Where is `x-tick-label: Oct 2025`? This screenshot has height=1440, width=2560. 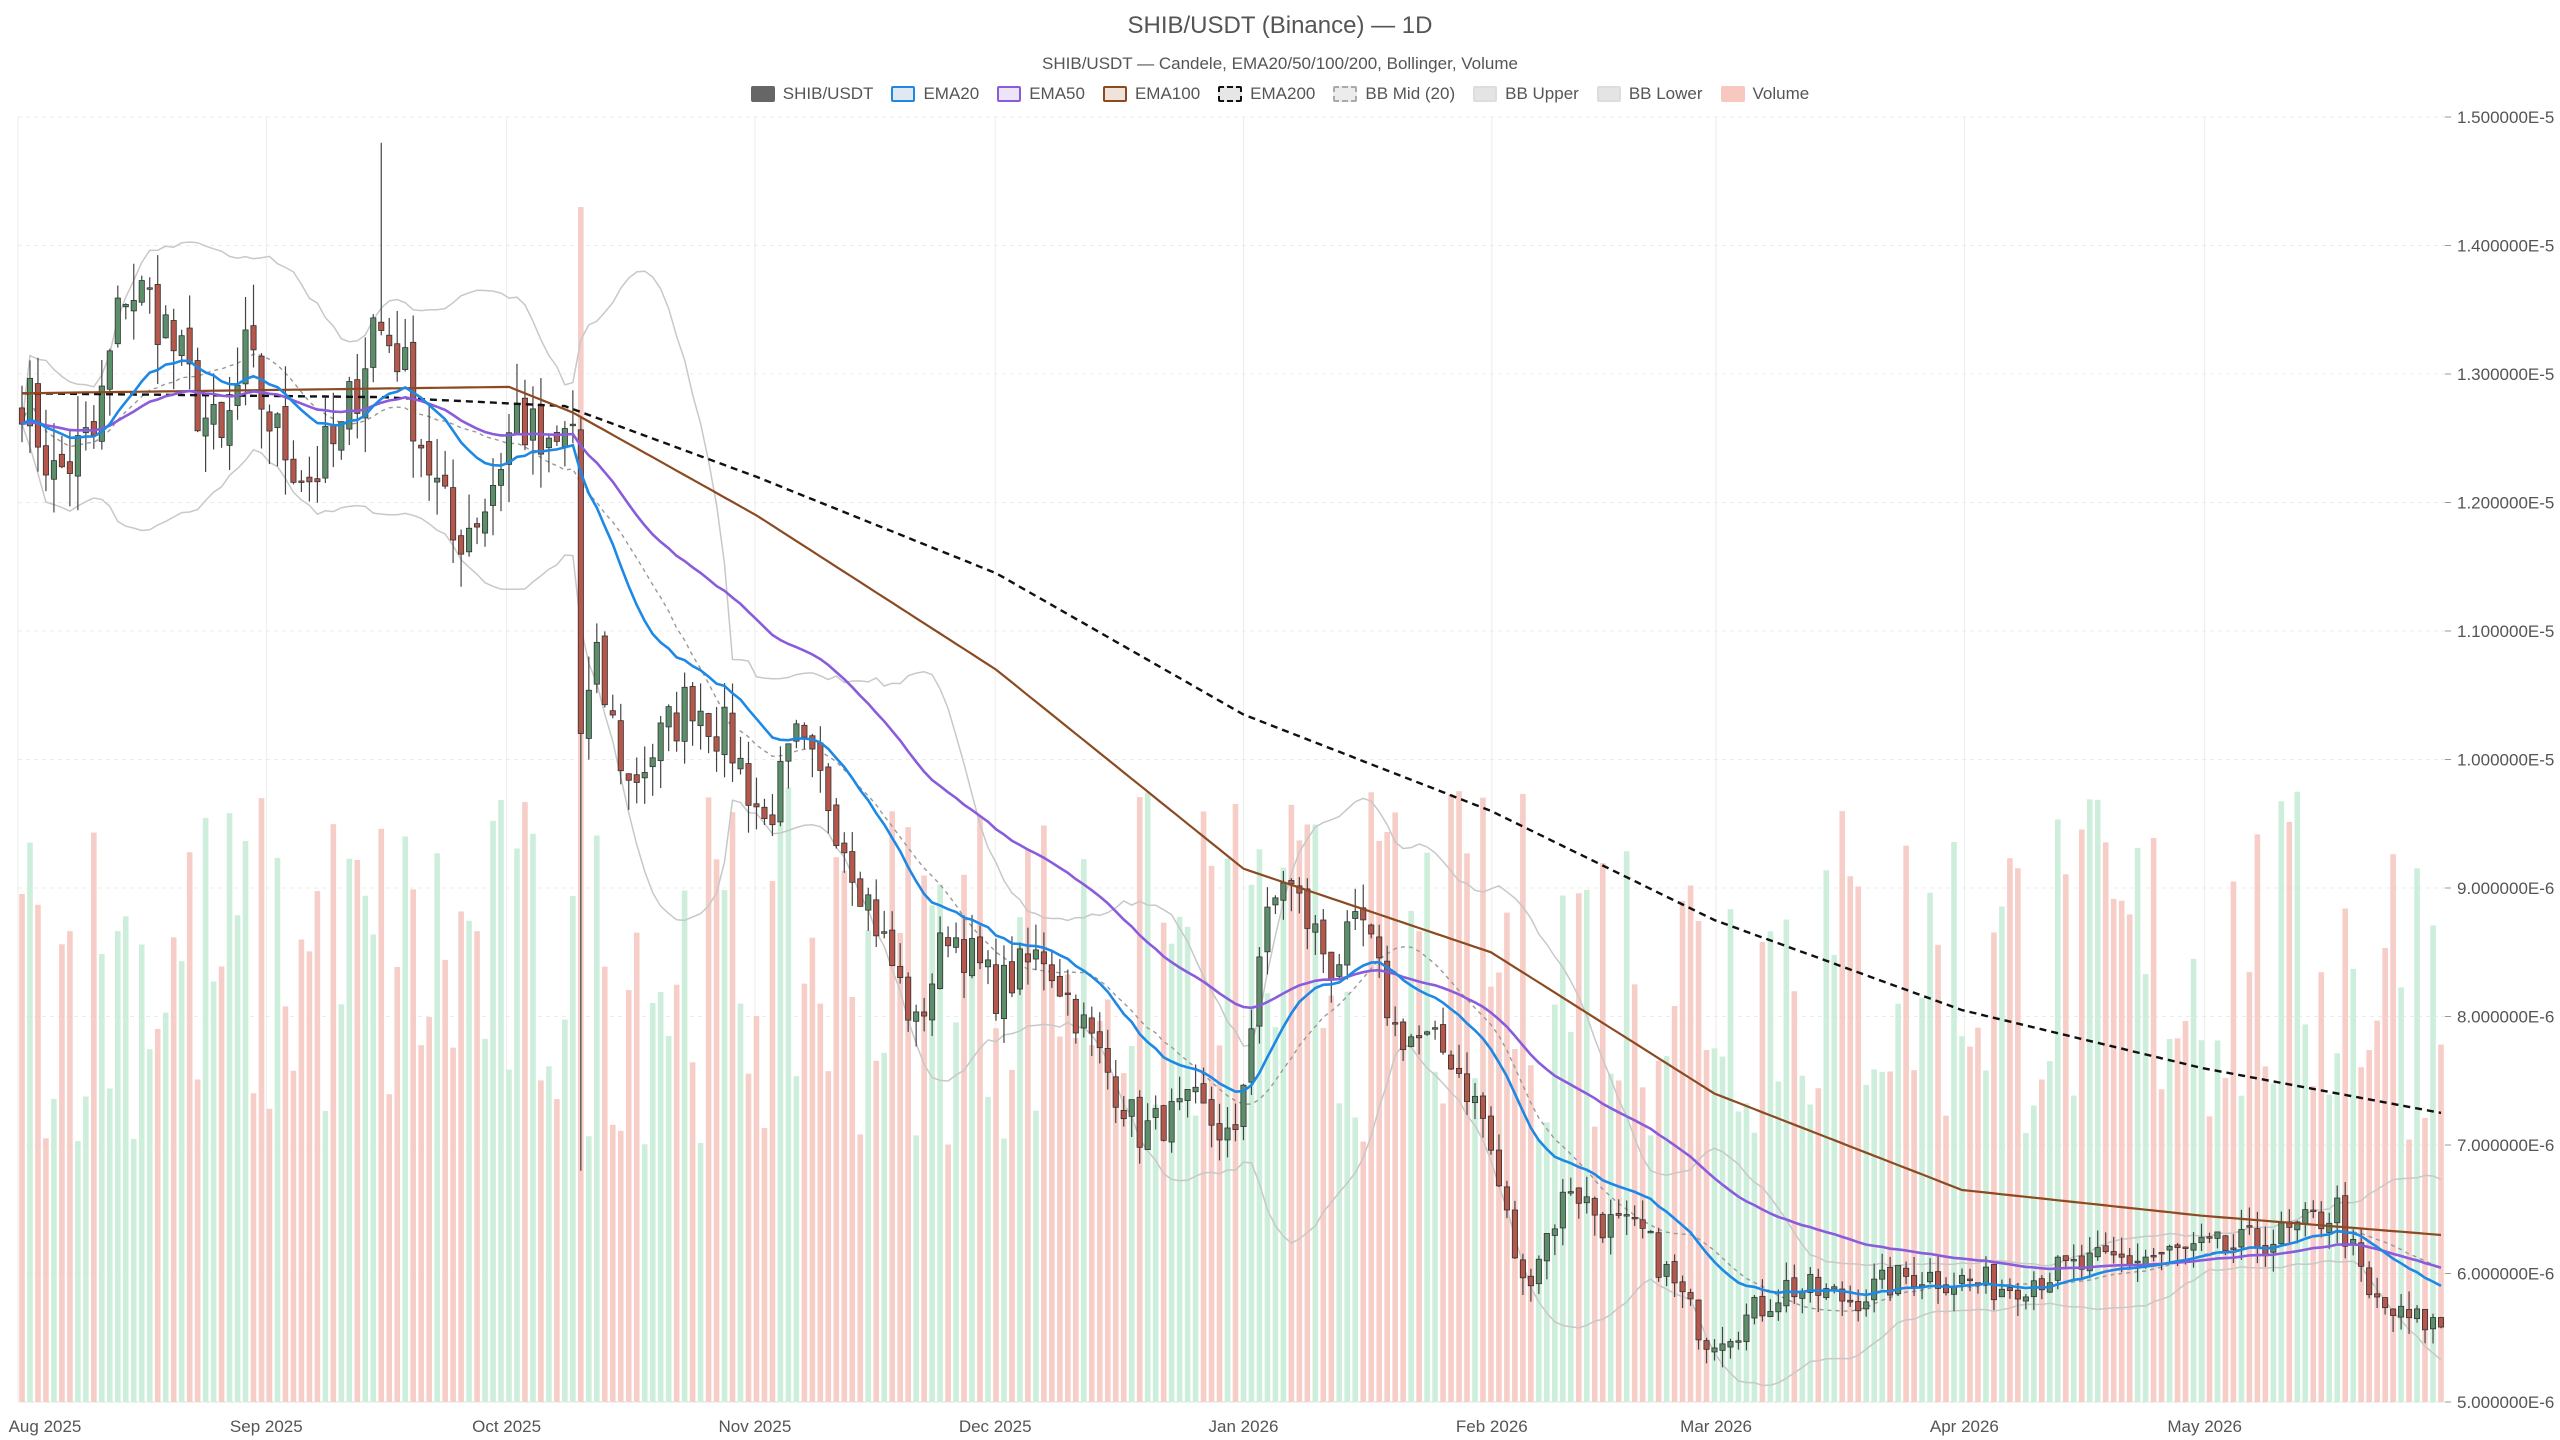 x-tick-label: Oct 2025 is located at coordinates (506, 1426).